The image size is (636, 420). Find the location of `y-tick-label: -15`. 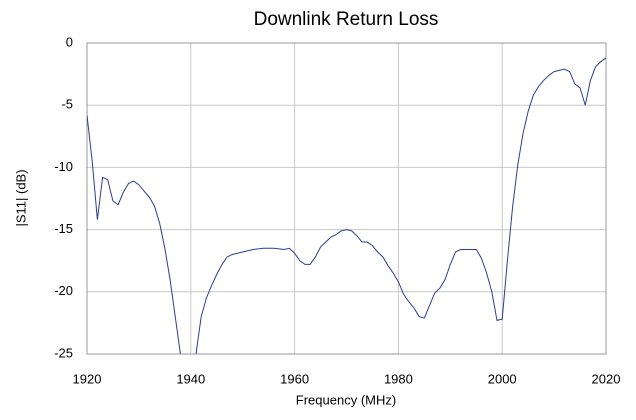

y-tick-label: -15 is located at coordinates (63, 228).